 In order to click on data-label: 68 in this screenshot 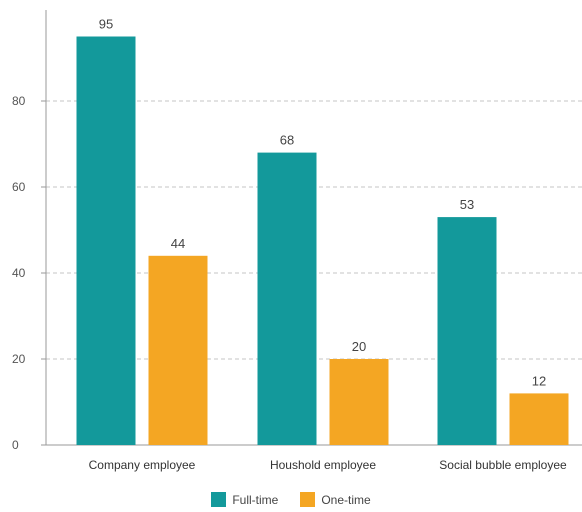, I will do `click(287, 140)`.